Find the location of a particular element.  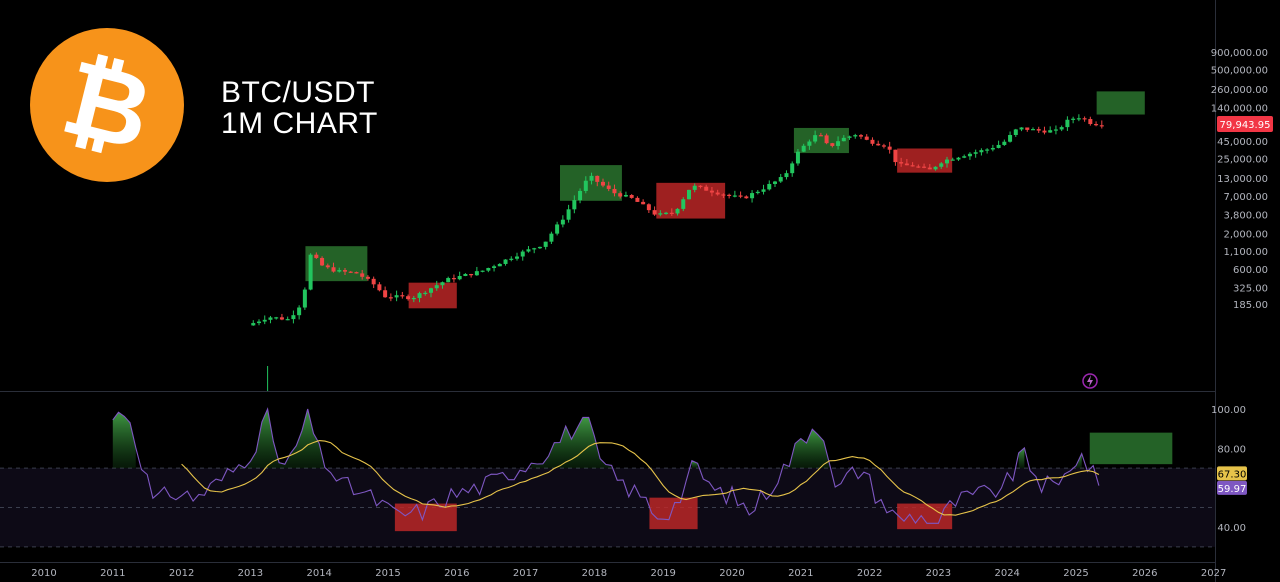

lightning-icon-bolt is located at coordinates (1090, 381).